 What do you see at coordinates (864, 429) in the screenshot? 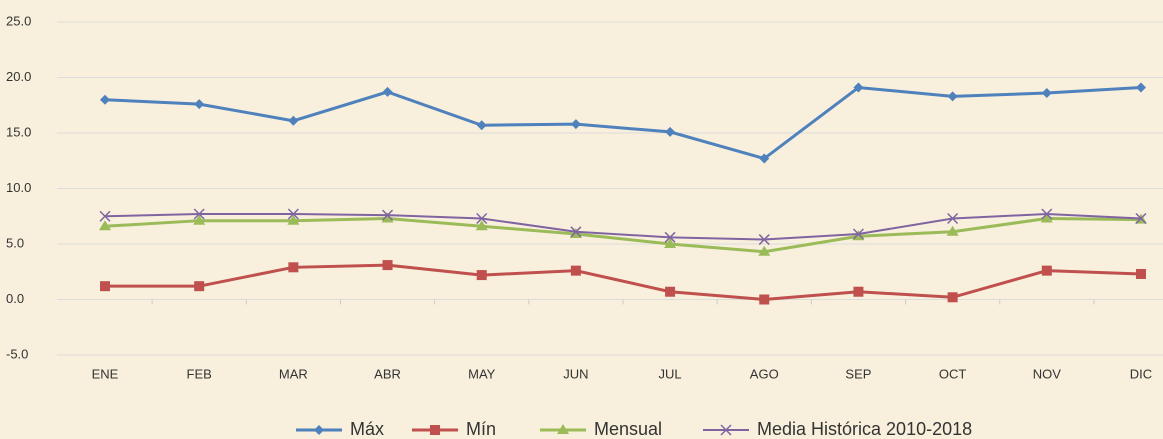
I see `legend-label: Media Histórica 2010-2018` at bounding box center [864, 429].